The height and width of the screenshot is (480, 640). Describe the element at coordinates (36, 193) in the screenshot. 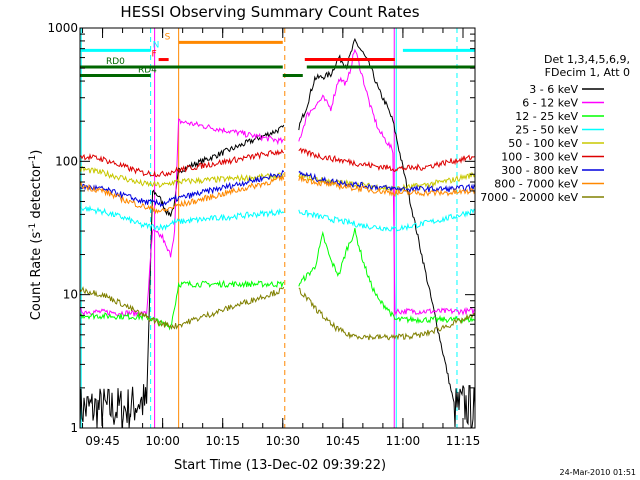

I see `y-axis-label-mid: detector` at that location.